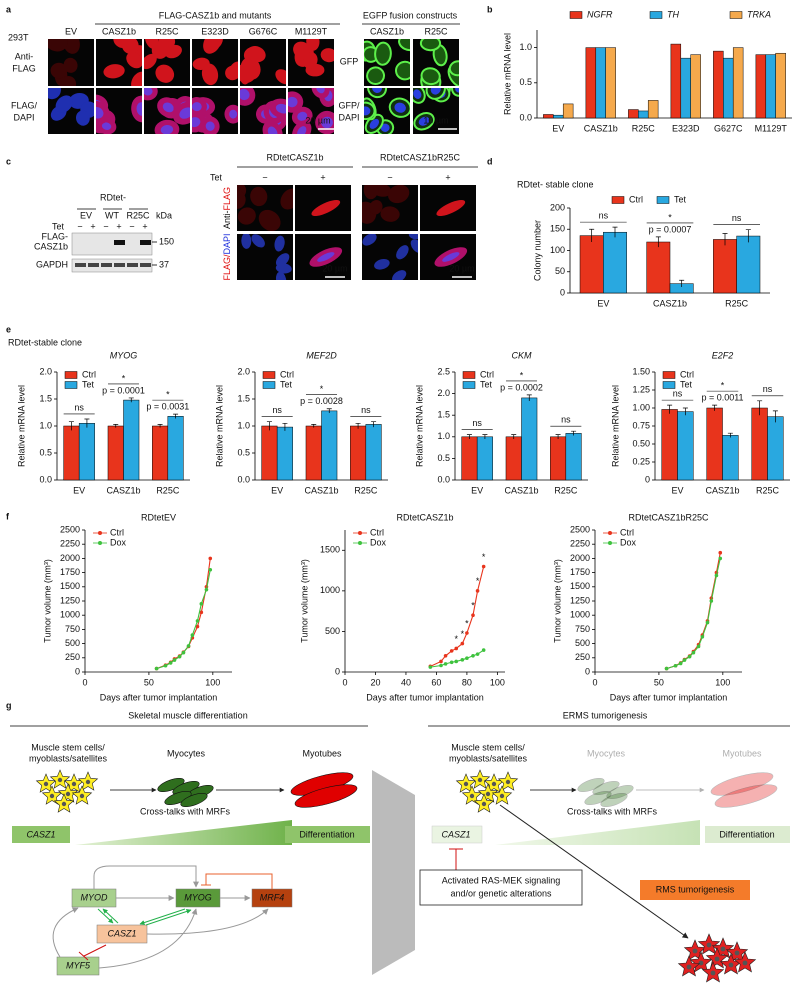 This screenshot has height=983, width=798. Describe the element at coordinates (70, 615) in the screenshot. I see `y-tick-label: 1000` at that location.